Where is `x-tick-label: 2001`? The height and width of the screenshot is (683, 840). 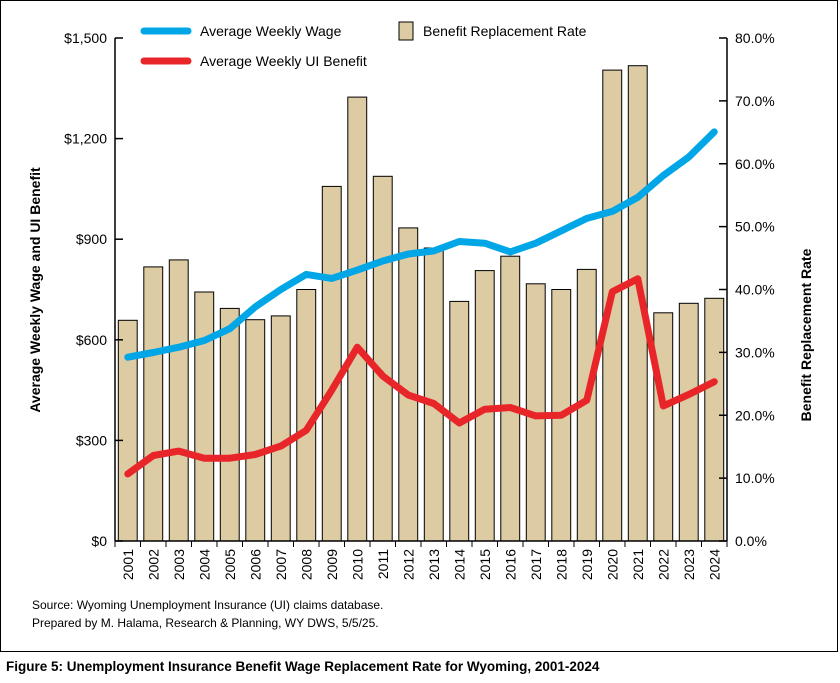 x-tick-label: 2001 is located at coordinates (128, 564).